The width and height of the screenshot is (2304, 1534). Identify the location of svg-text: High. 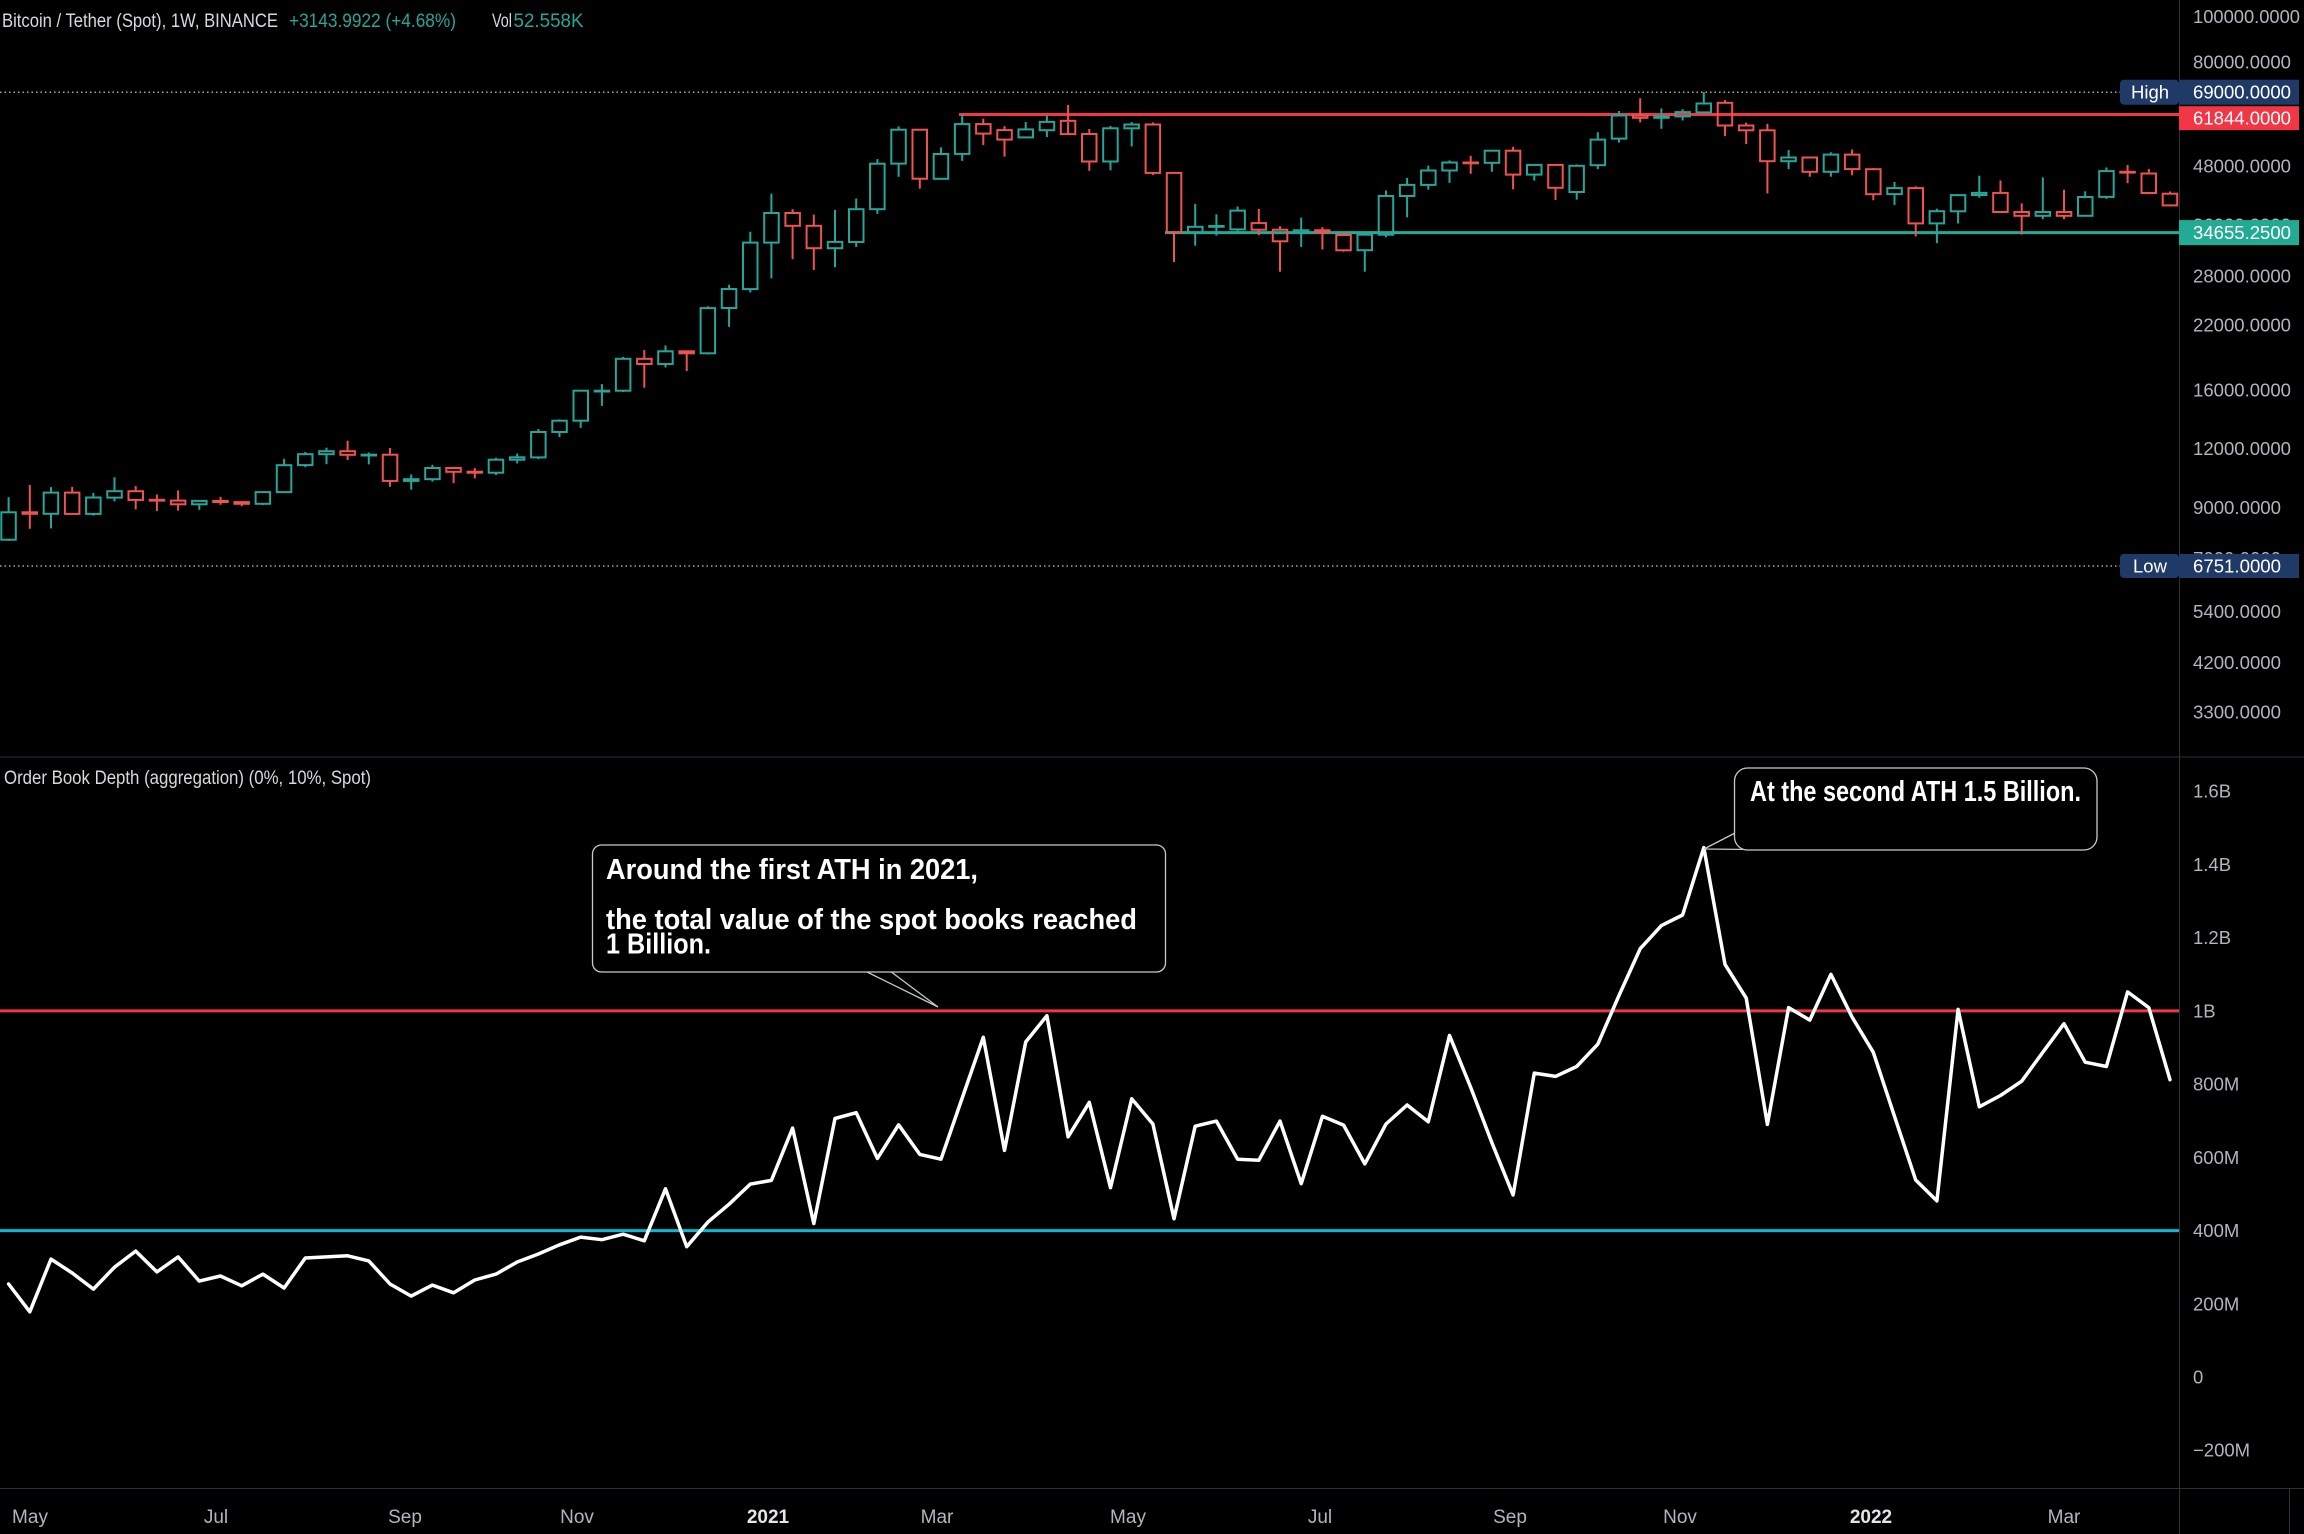
(2150, 92).